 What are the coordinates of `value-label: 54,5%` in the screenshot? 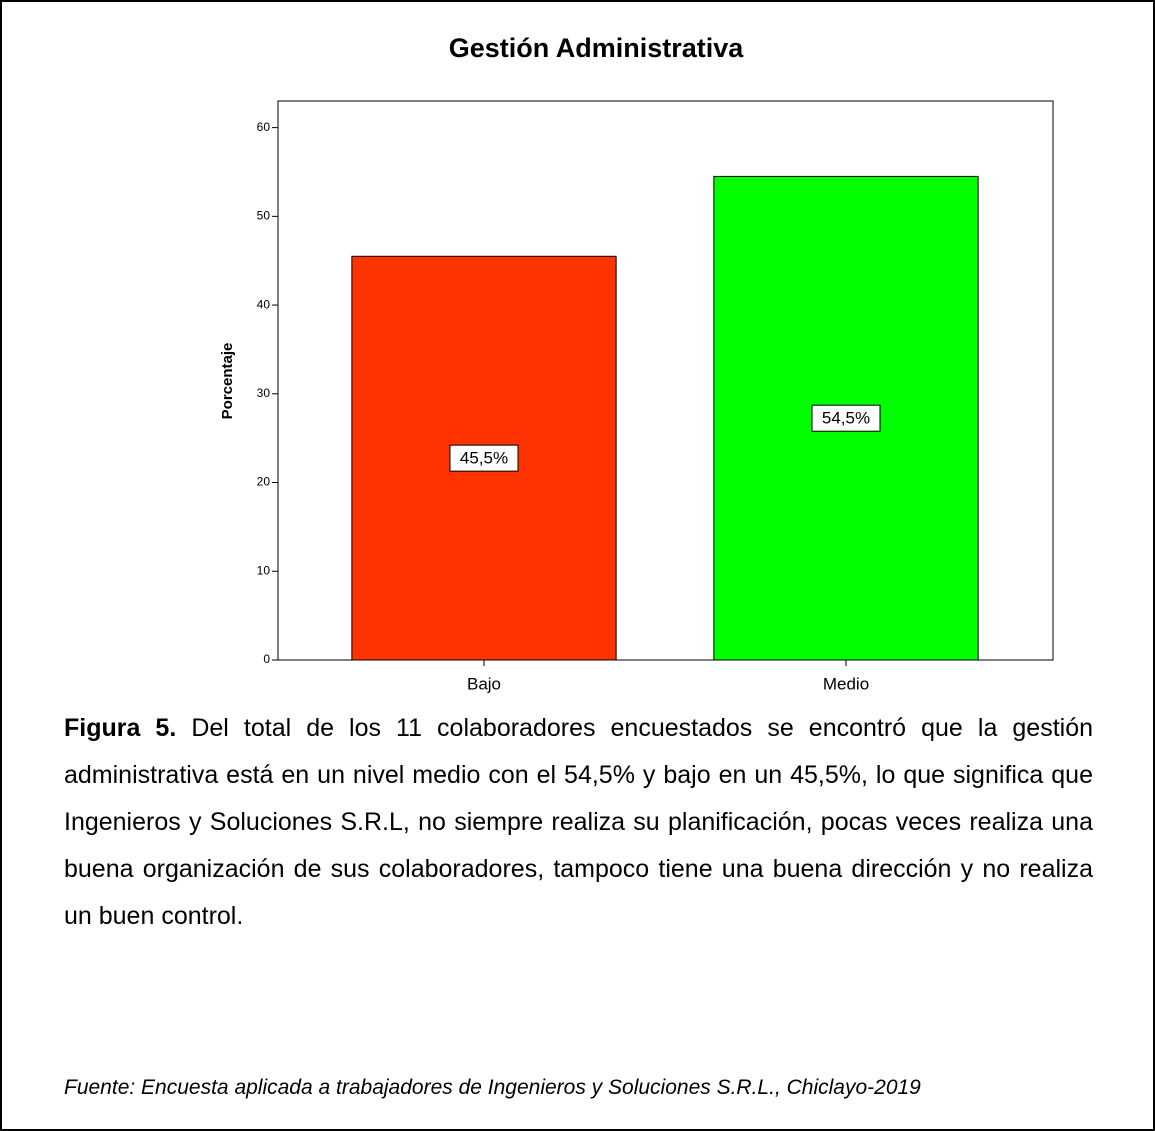 It's located at (846, 418).